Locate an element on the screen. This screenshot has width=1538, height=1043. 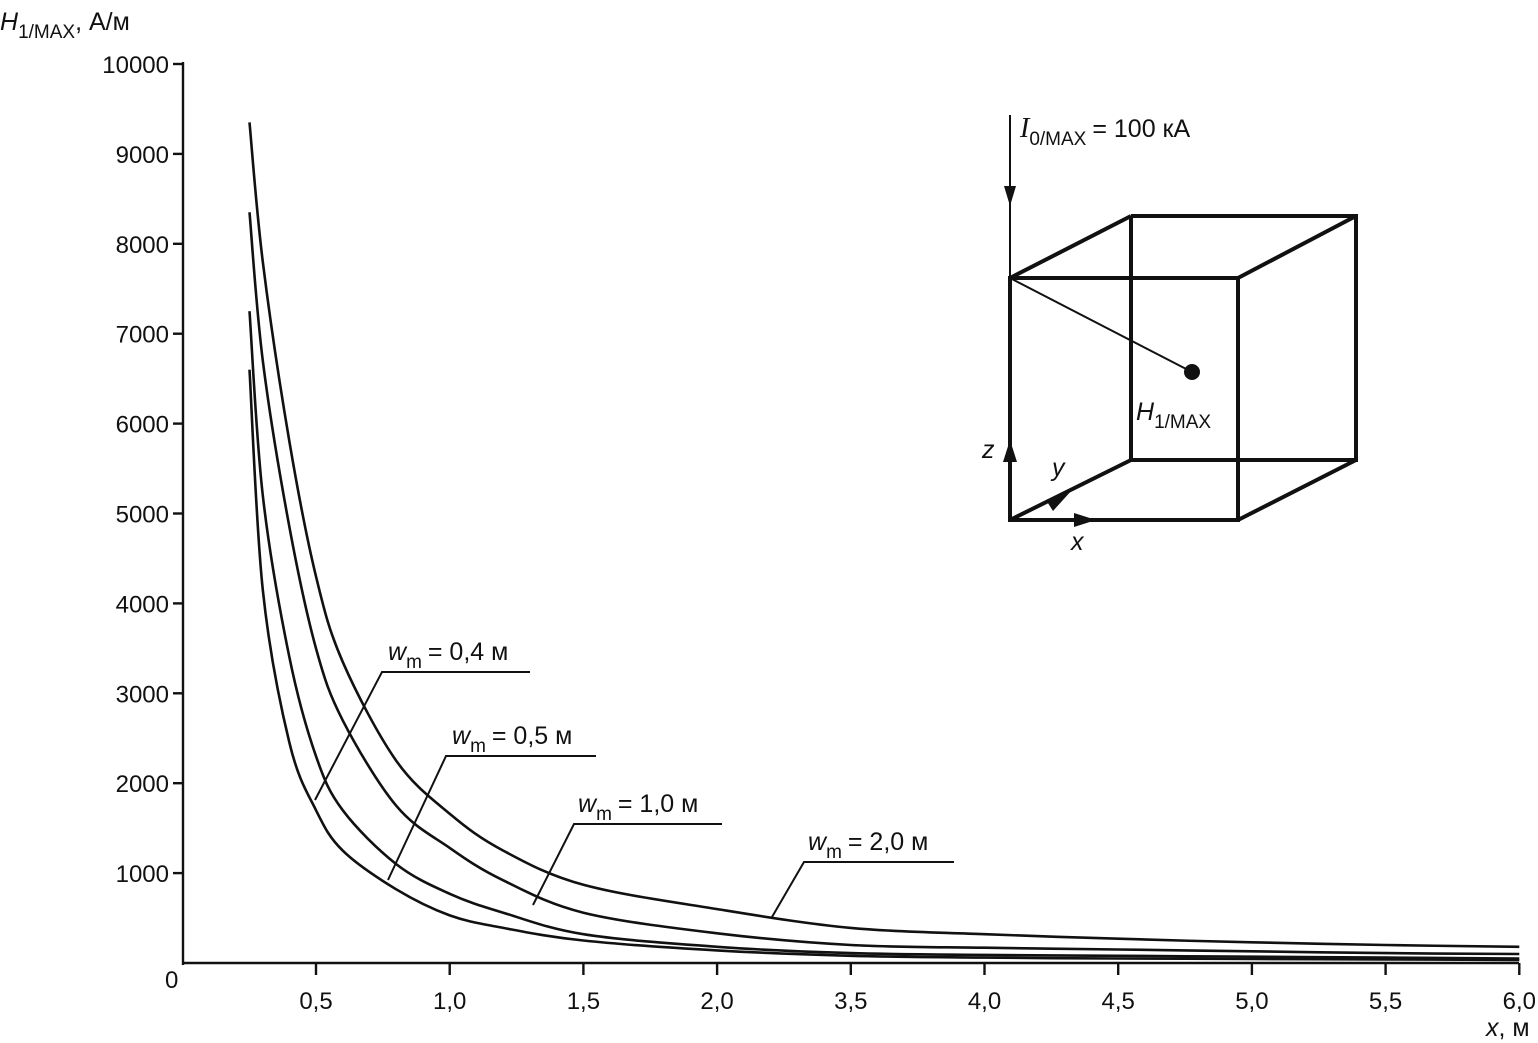
current-label: I0/MAX = 100 кА is located at coordinates (1104, 131).